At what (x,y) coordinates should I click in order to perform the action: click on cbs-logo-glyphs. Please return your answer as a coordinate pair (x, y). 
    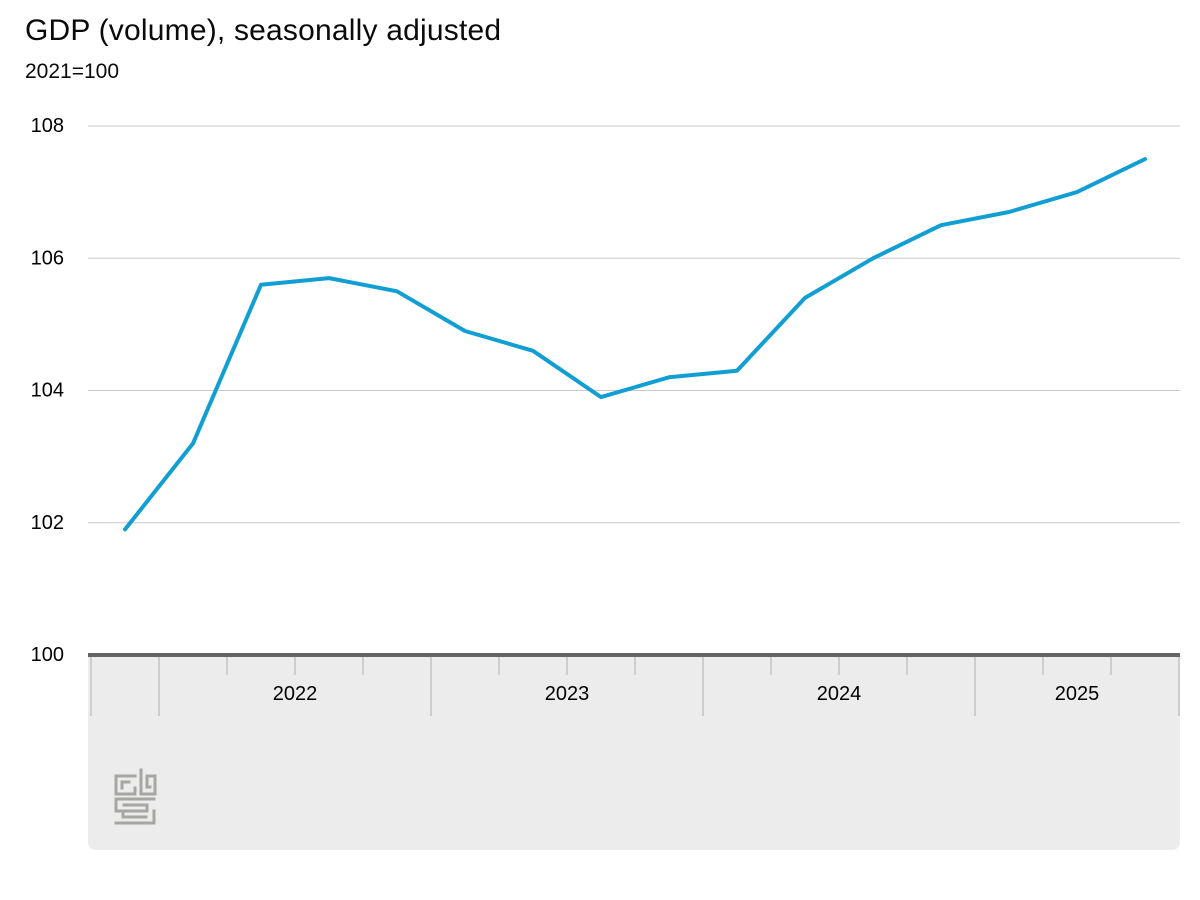
    Looking at the image, I should click on (135, 796).